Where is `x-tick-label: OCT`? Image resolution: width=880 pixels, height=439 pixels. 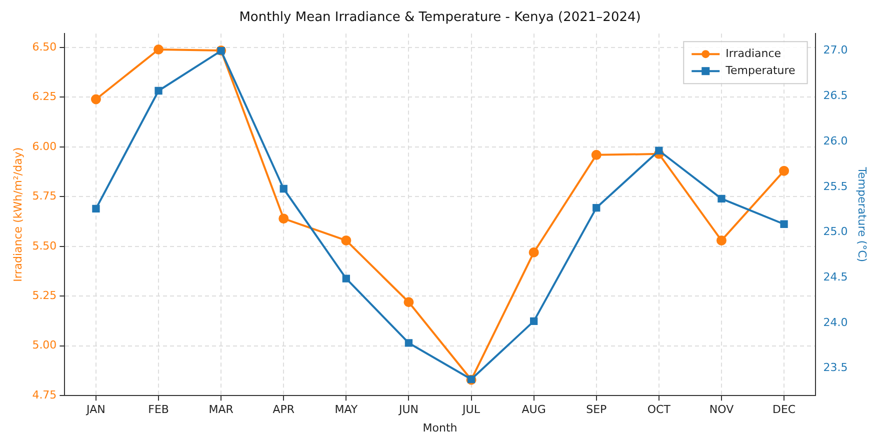 x-tick-label: OCT is located at coordinates (659, 409).